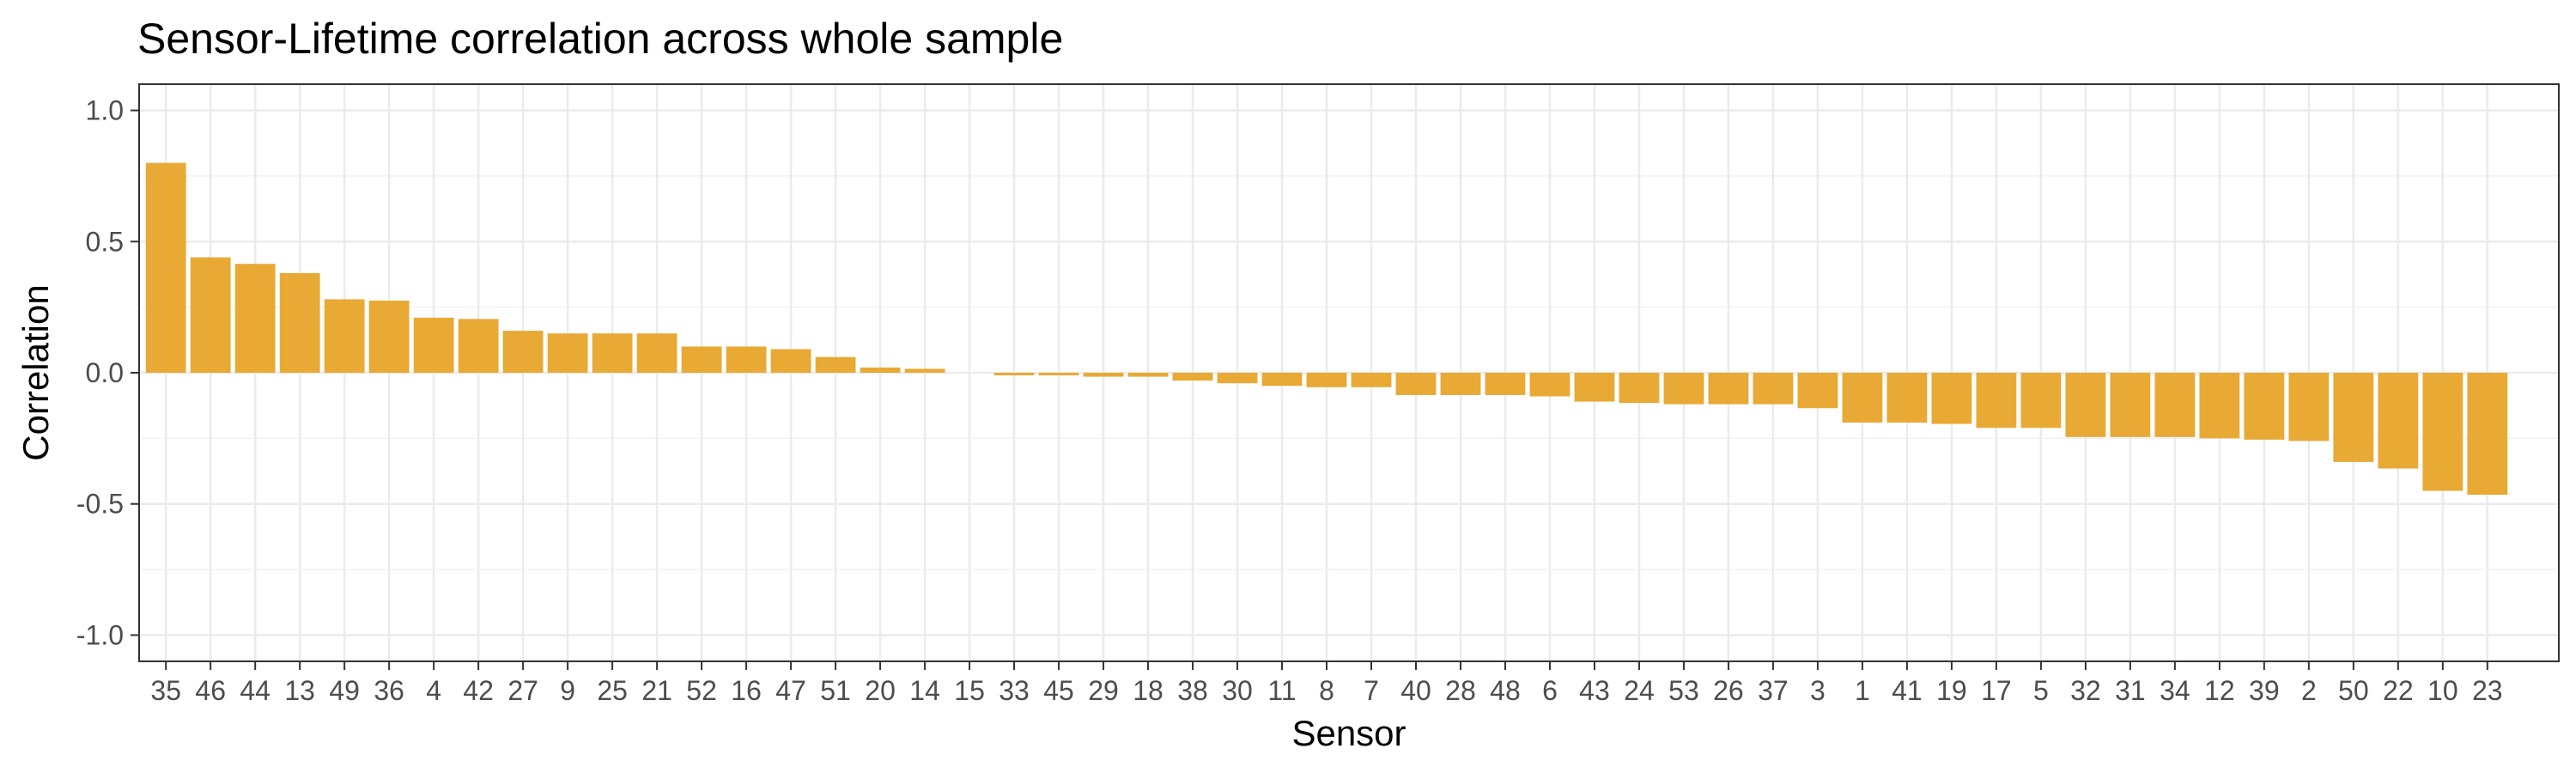 This screenshot has height=773, width=2576. Describe the element at coordinates (1281, 690) in the screenshot. I see `x-tick-label: 11` at that location.